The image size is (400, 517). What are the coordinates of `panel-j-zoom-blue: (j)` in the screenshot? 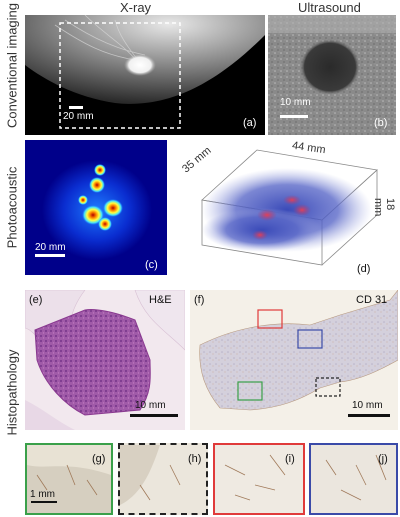 It's located at (353, 479).